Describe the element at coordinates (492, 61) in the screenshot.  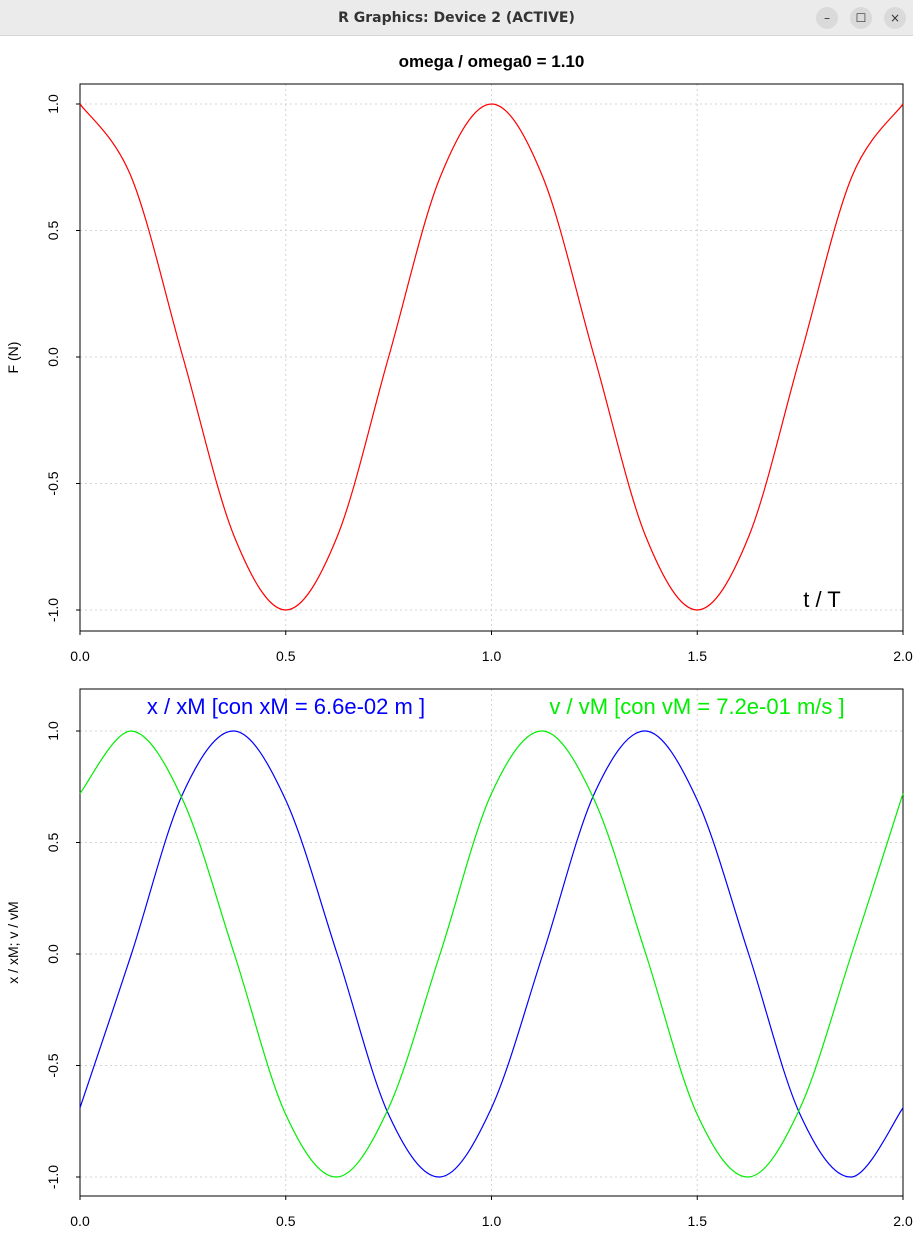
I see `chart-title: omega / omega0 = 1.10` at that location.